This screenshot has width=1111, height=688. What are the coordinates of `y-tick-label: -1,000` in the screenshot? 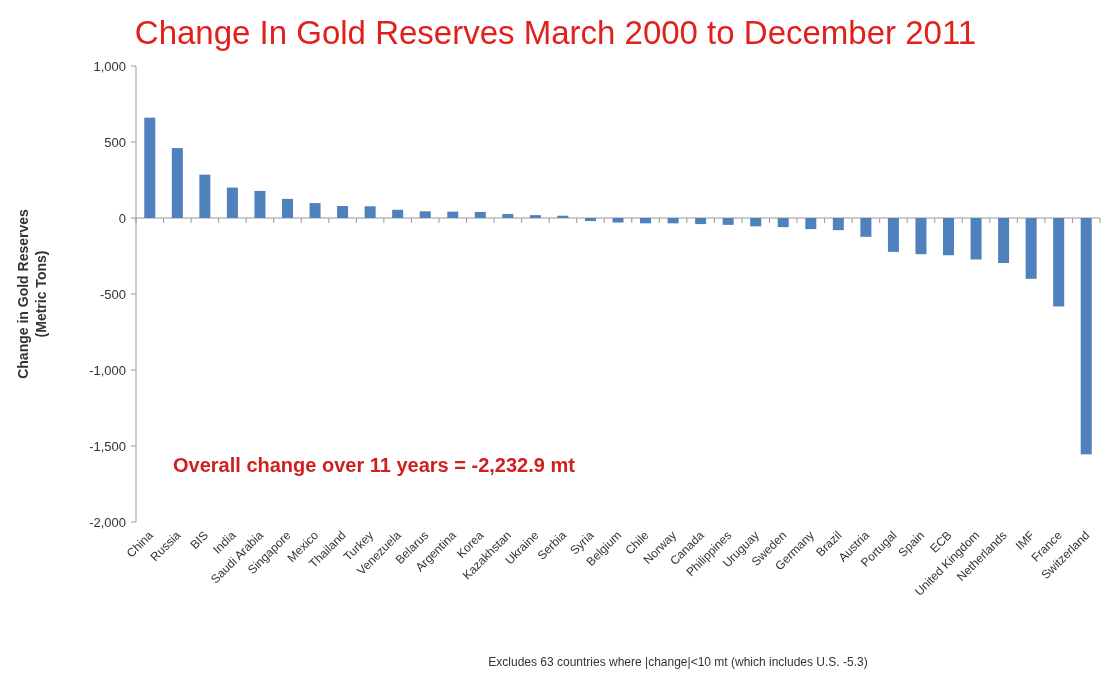 It's located at (107, 370).